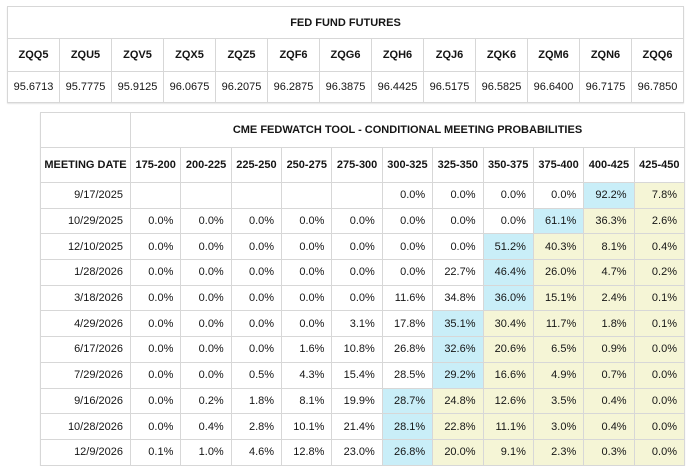 The image size is (691, 466). Describe the element at coordinates (293, 55) in the screenshot. I see `futures-ticker-header: ZQF6` at that location.